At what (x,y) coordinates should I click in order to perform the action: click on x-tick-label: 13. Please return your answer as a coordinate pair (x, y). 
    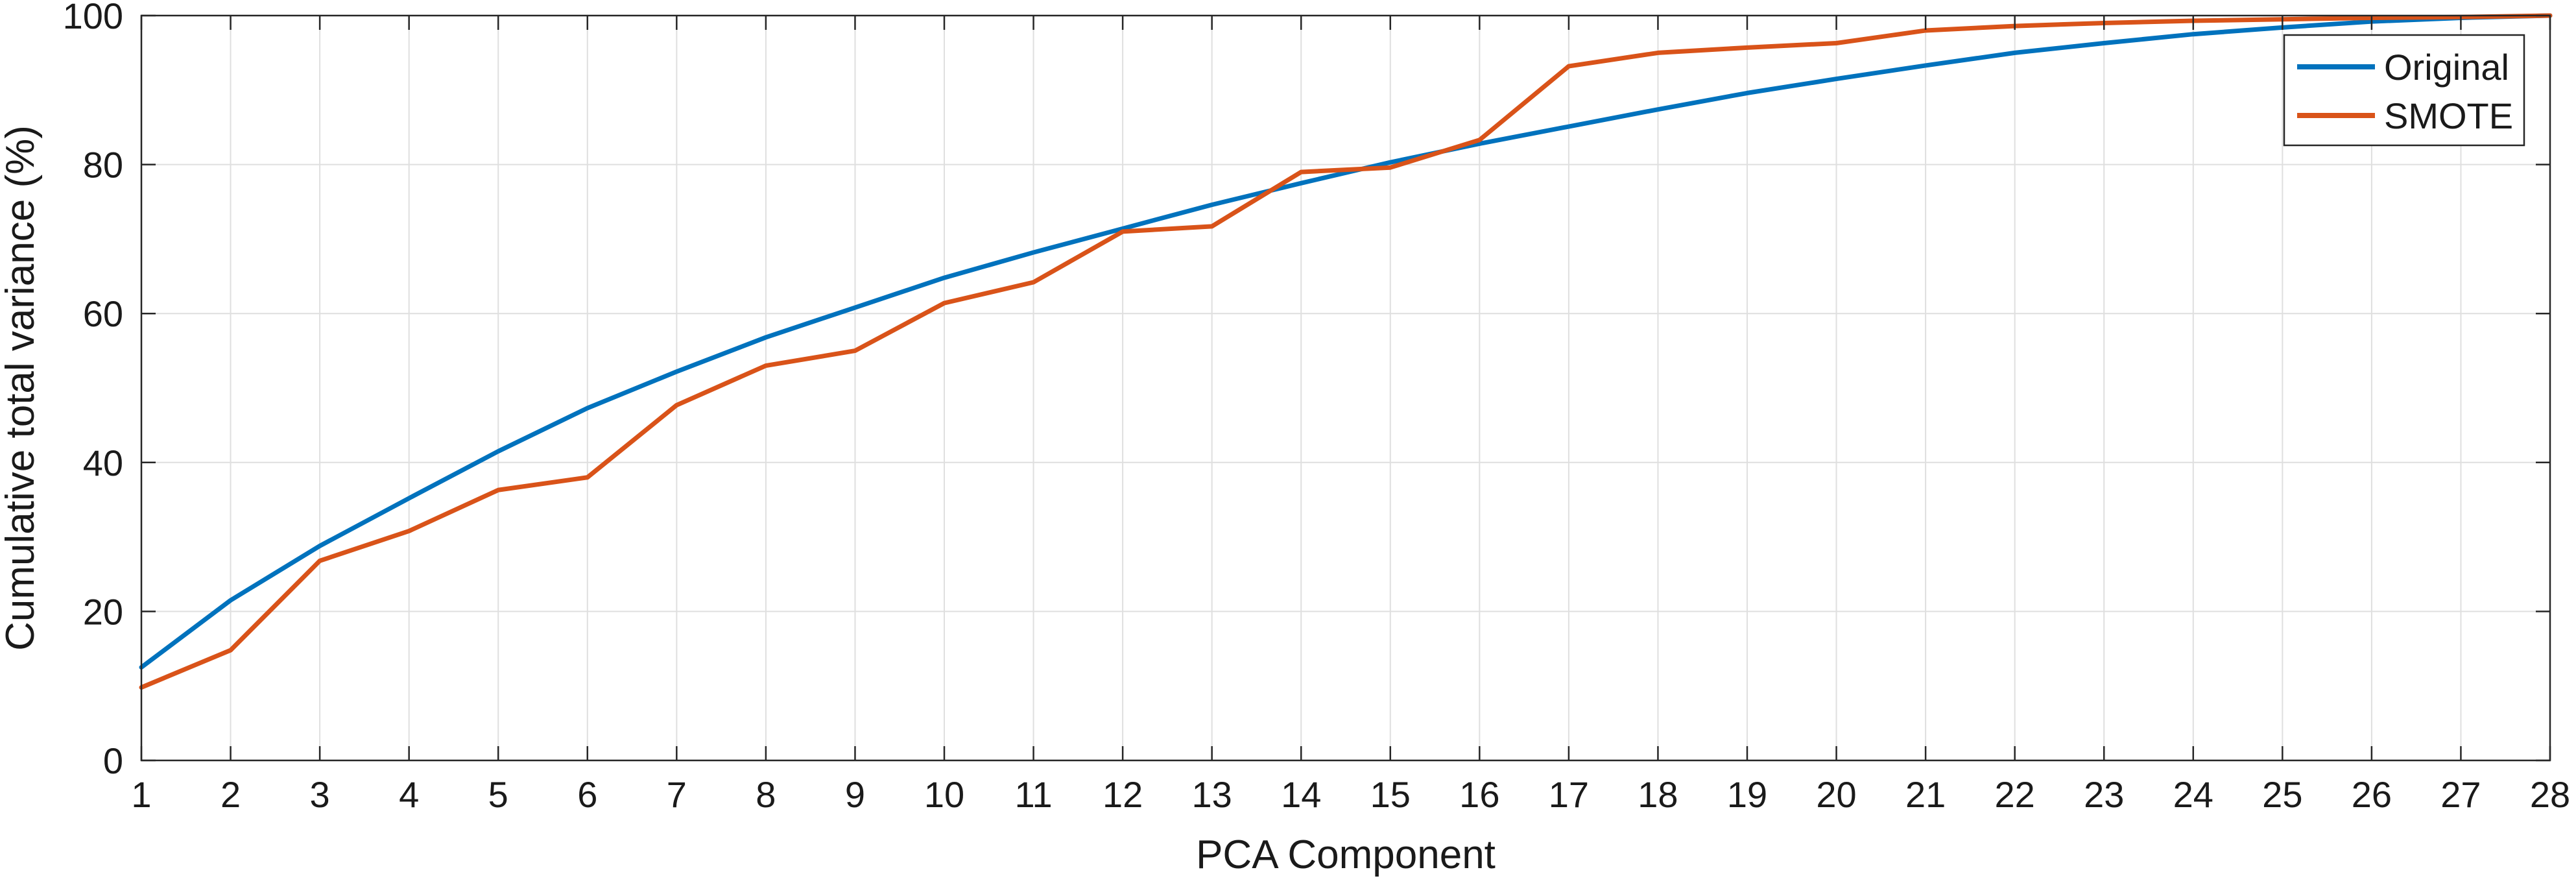
    Looking at the image, I should click on (1212, 795).